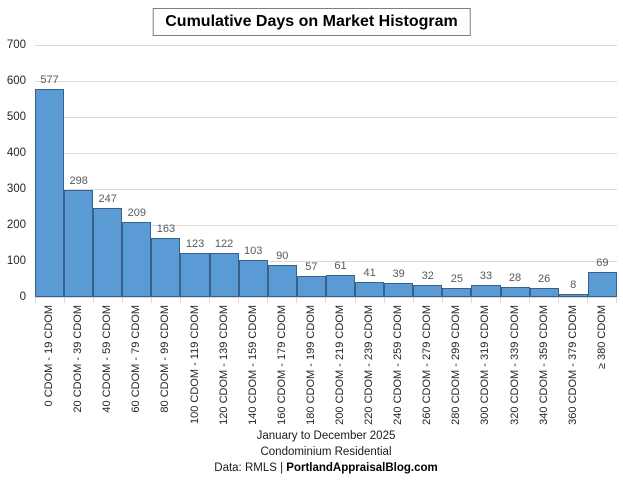  I want to click on bar-value-label: 61, so click(340, 266).